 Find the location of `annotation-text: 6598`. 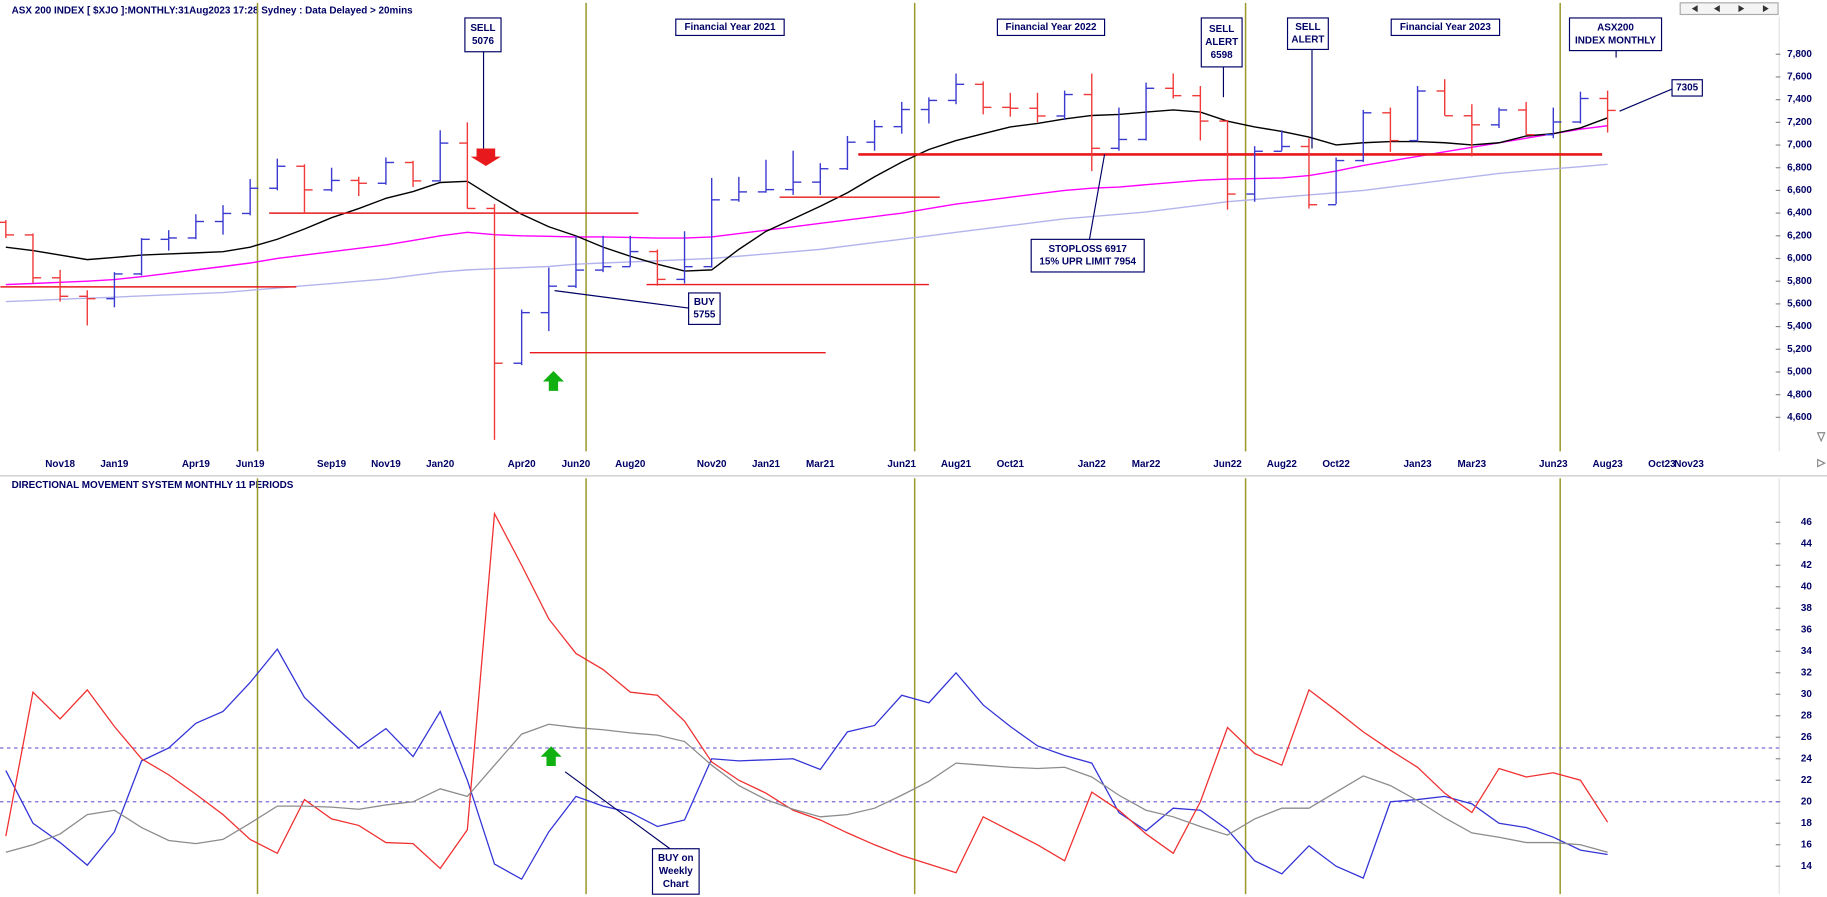

annotation-text: 6598 is located at coordinates (1222, 55).